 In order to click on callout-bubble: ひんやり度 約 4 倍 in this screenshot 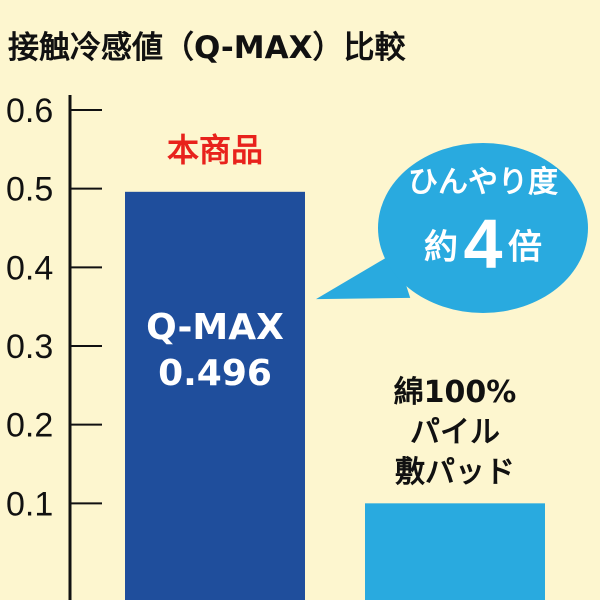, I will do `click(483, 228)`.